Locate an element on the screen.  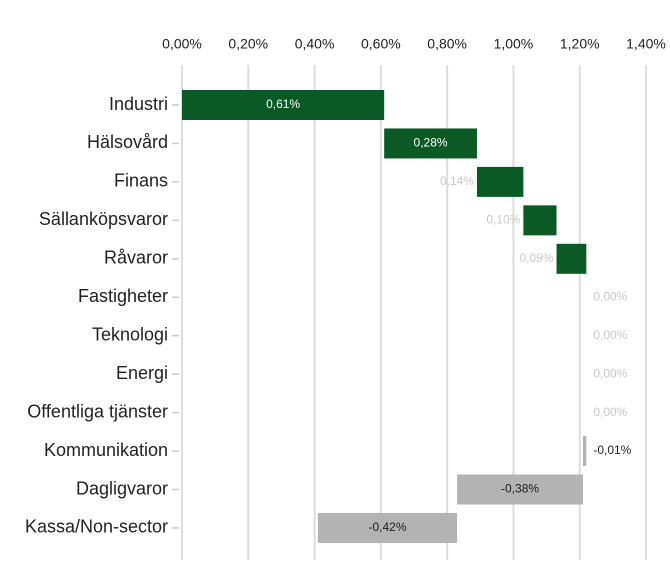
category-label: Råvaror is located at coordinates (136, 258).